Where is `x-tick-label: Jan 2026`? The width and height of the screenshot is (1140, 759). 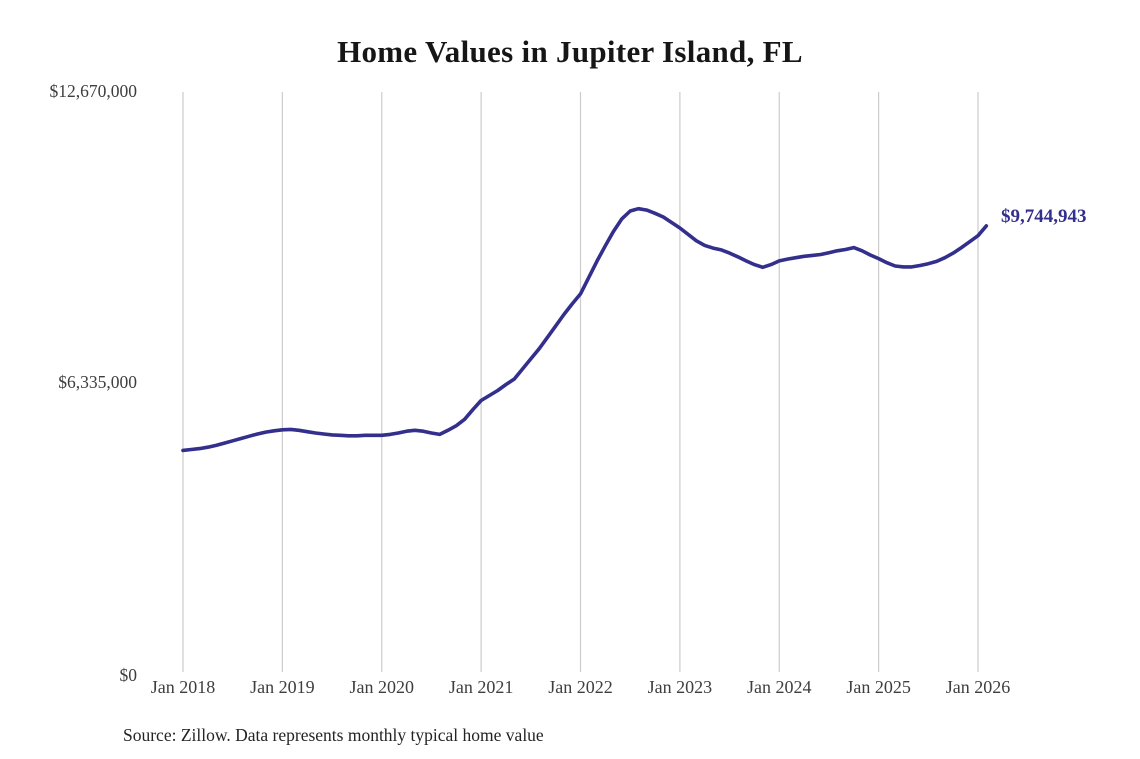
x-tick-label: Jan 2026 is located at coordinates (978, 687).